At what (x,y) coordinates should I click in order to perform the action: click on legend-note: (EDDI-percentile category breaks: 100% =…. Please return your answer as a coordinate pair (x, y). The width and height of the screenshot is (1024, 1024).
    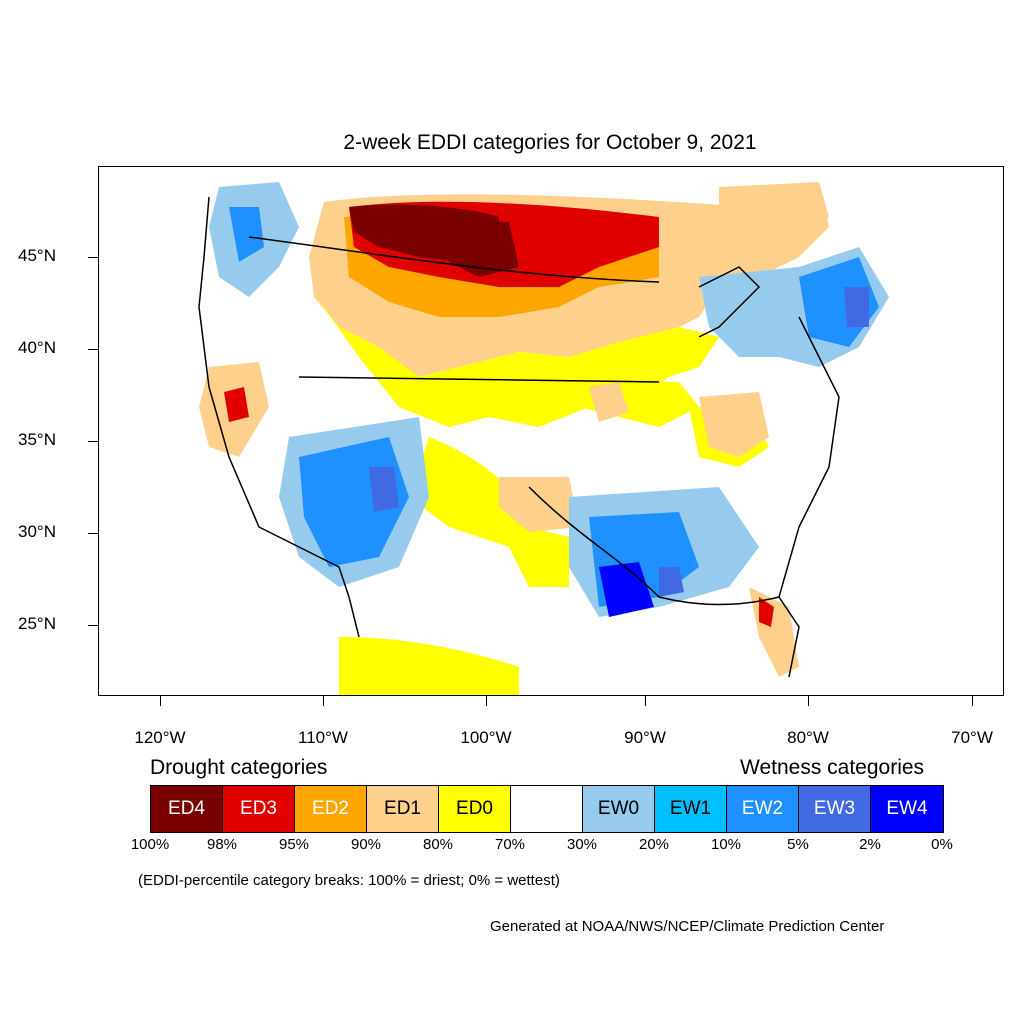
    Looking at the image, I should click on (349, 880).